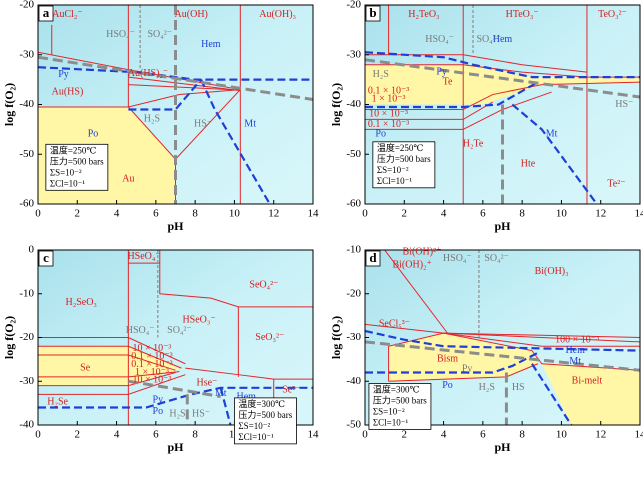  What do you see at coordinates (353, 337) in the screenshot?
I see `y-tick-label: -30` at bounding box center [353, 337].